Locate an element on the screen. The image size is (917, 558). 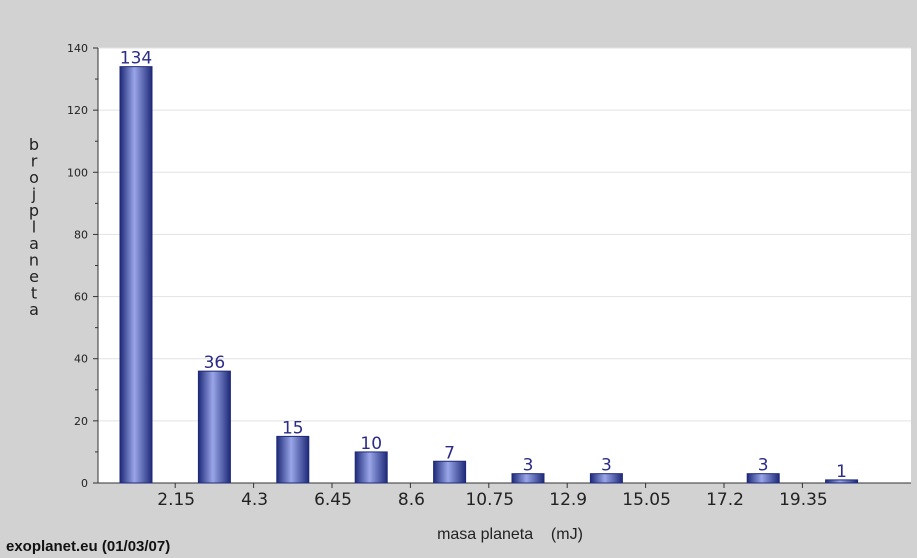
y-tick-label: 0 is located at coordinates (84, 483).